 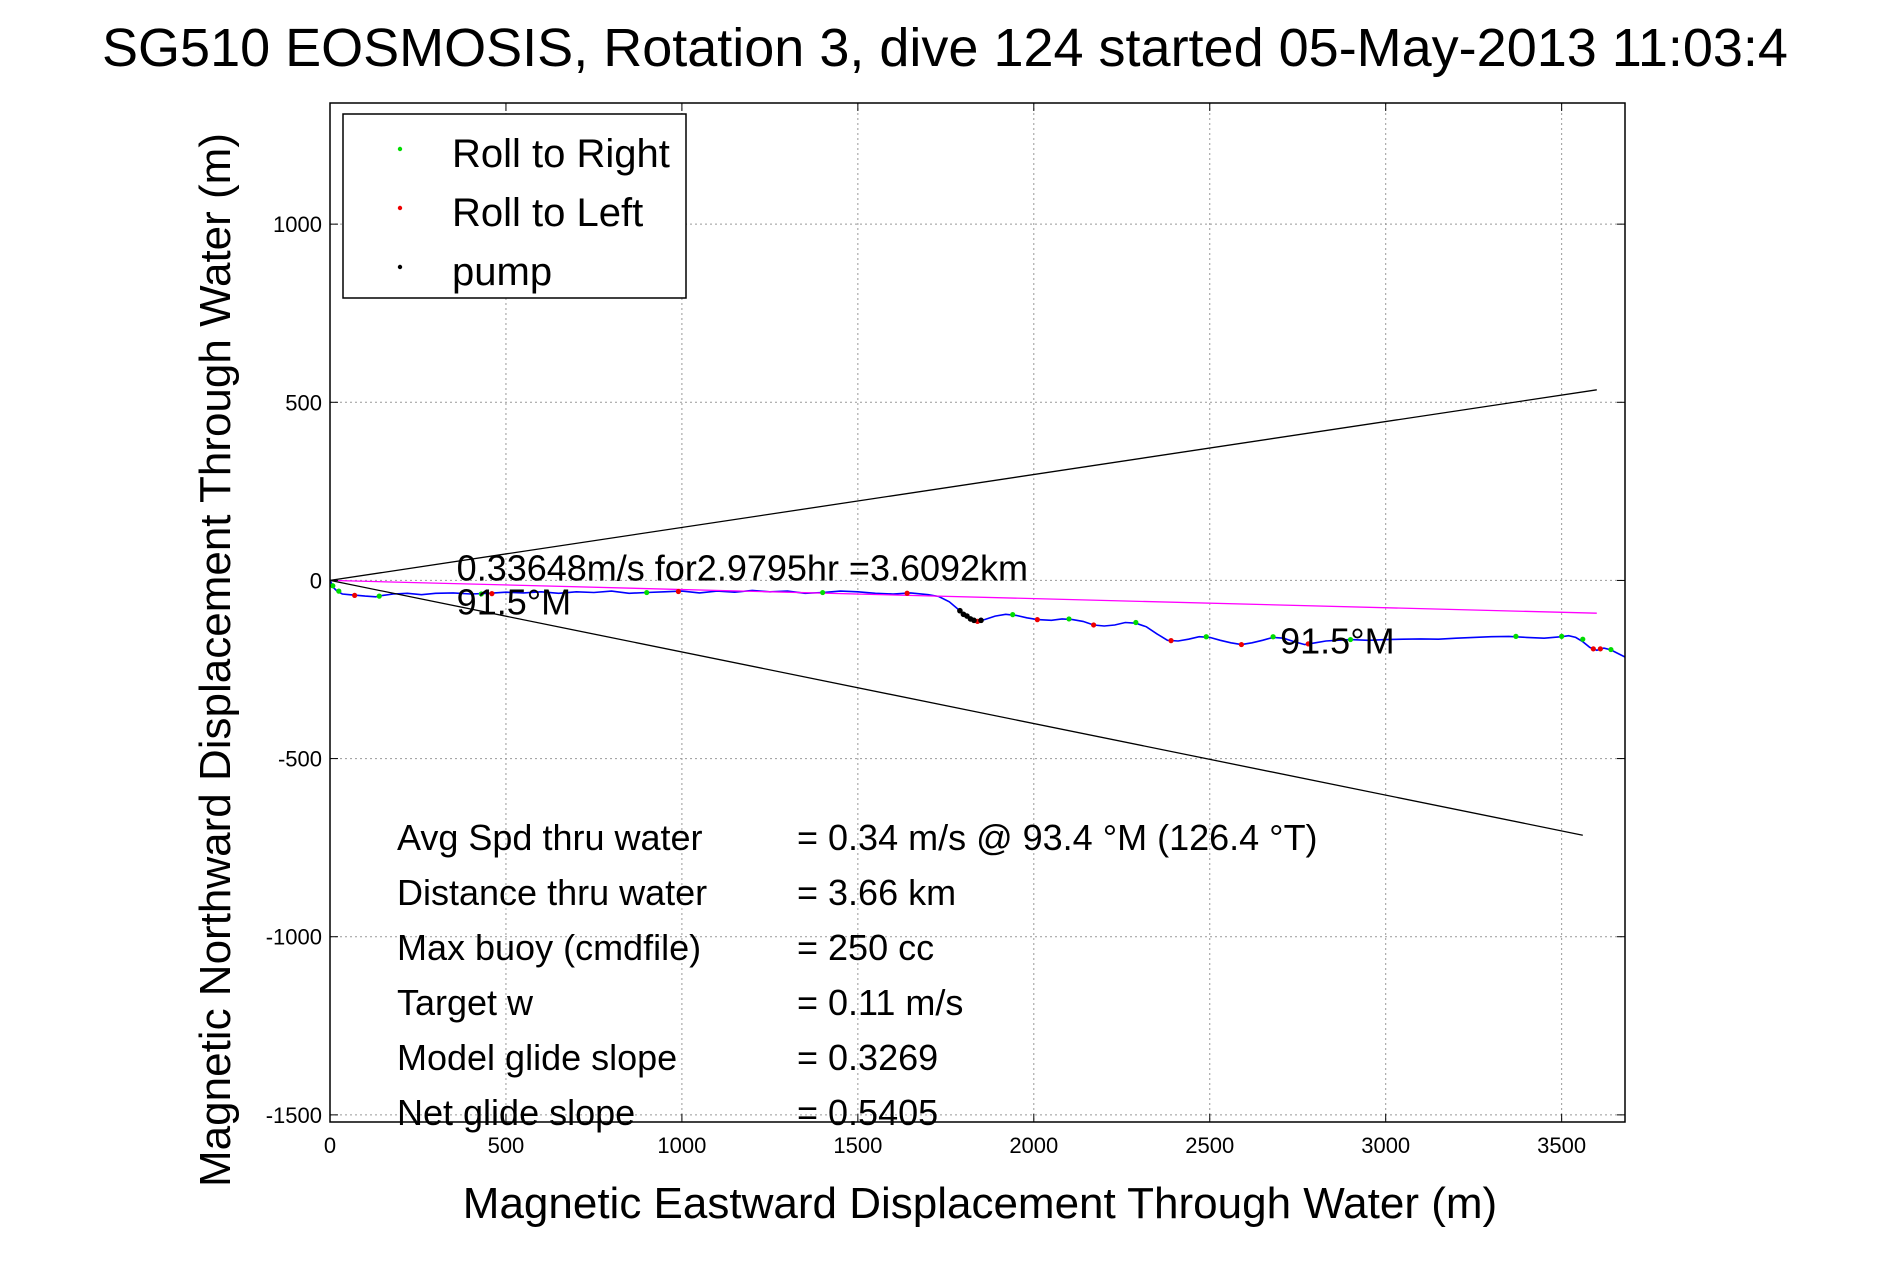 What do you see at coordinates (330, 1145) in the screenshot?
I see `x-tick-label: 0` at bounding box center [330, 1145].